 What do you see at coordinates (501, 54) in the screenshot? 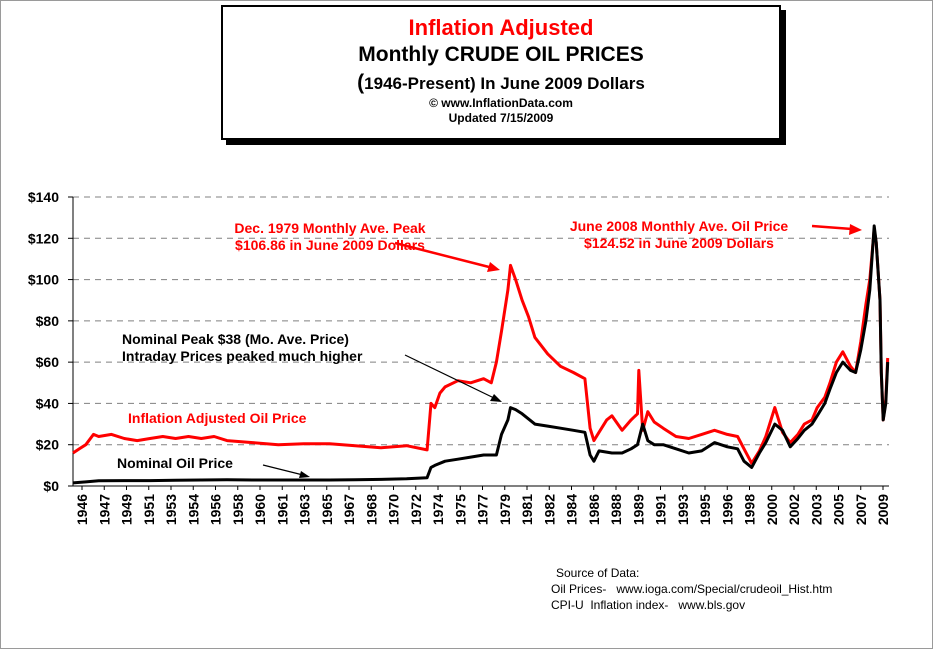
I see `chart-title-line2: Monthly CRUDE OIL PRICES` at bounding box center [501, 54].